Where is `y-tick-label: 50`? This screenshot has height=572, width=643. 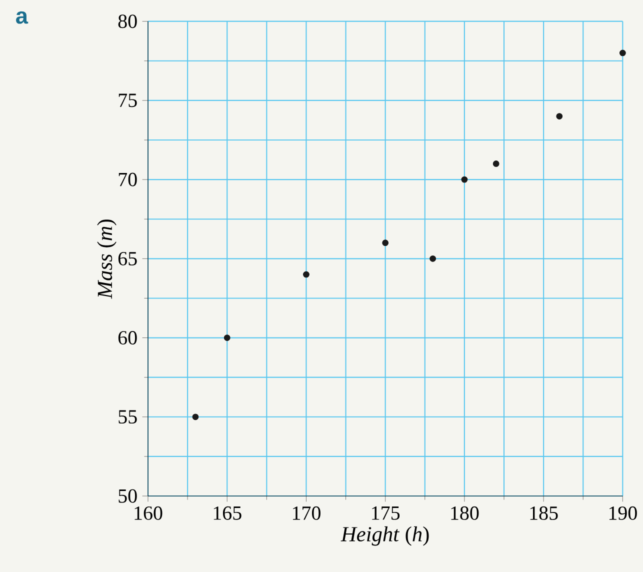
y-tick-label: 50 is located at coordinates (127, 496).